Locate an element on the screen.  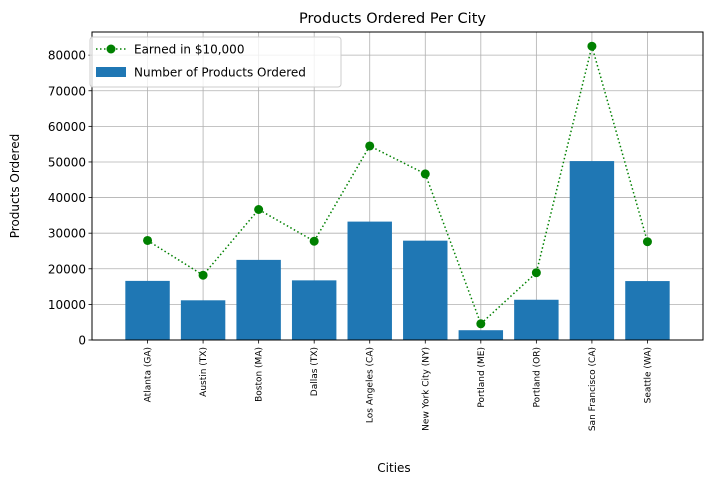
x-axis-title: Cities is located at coordinates (393, 468).